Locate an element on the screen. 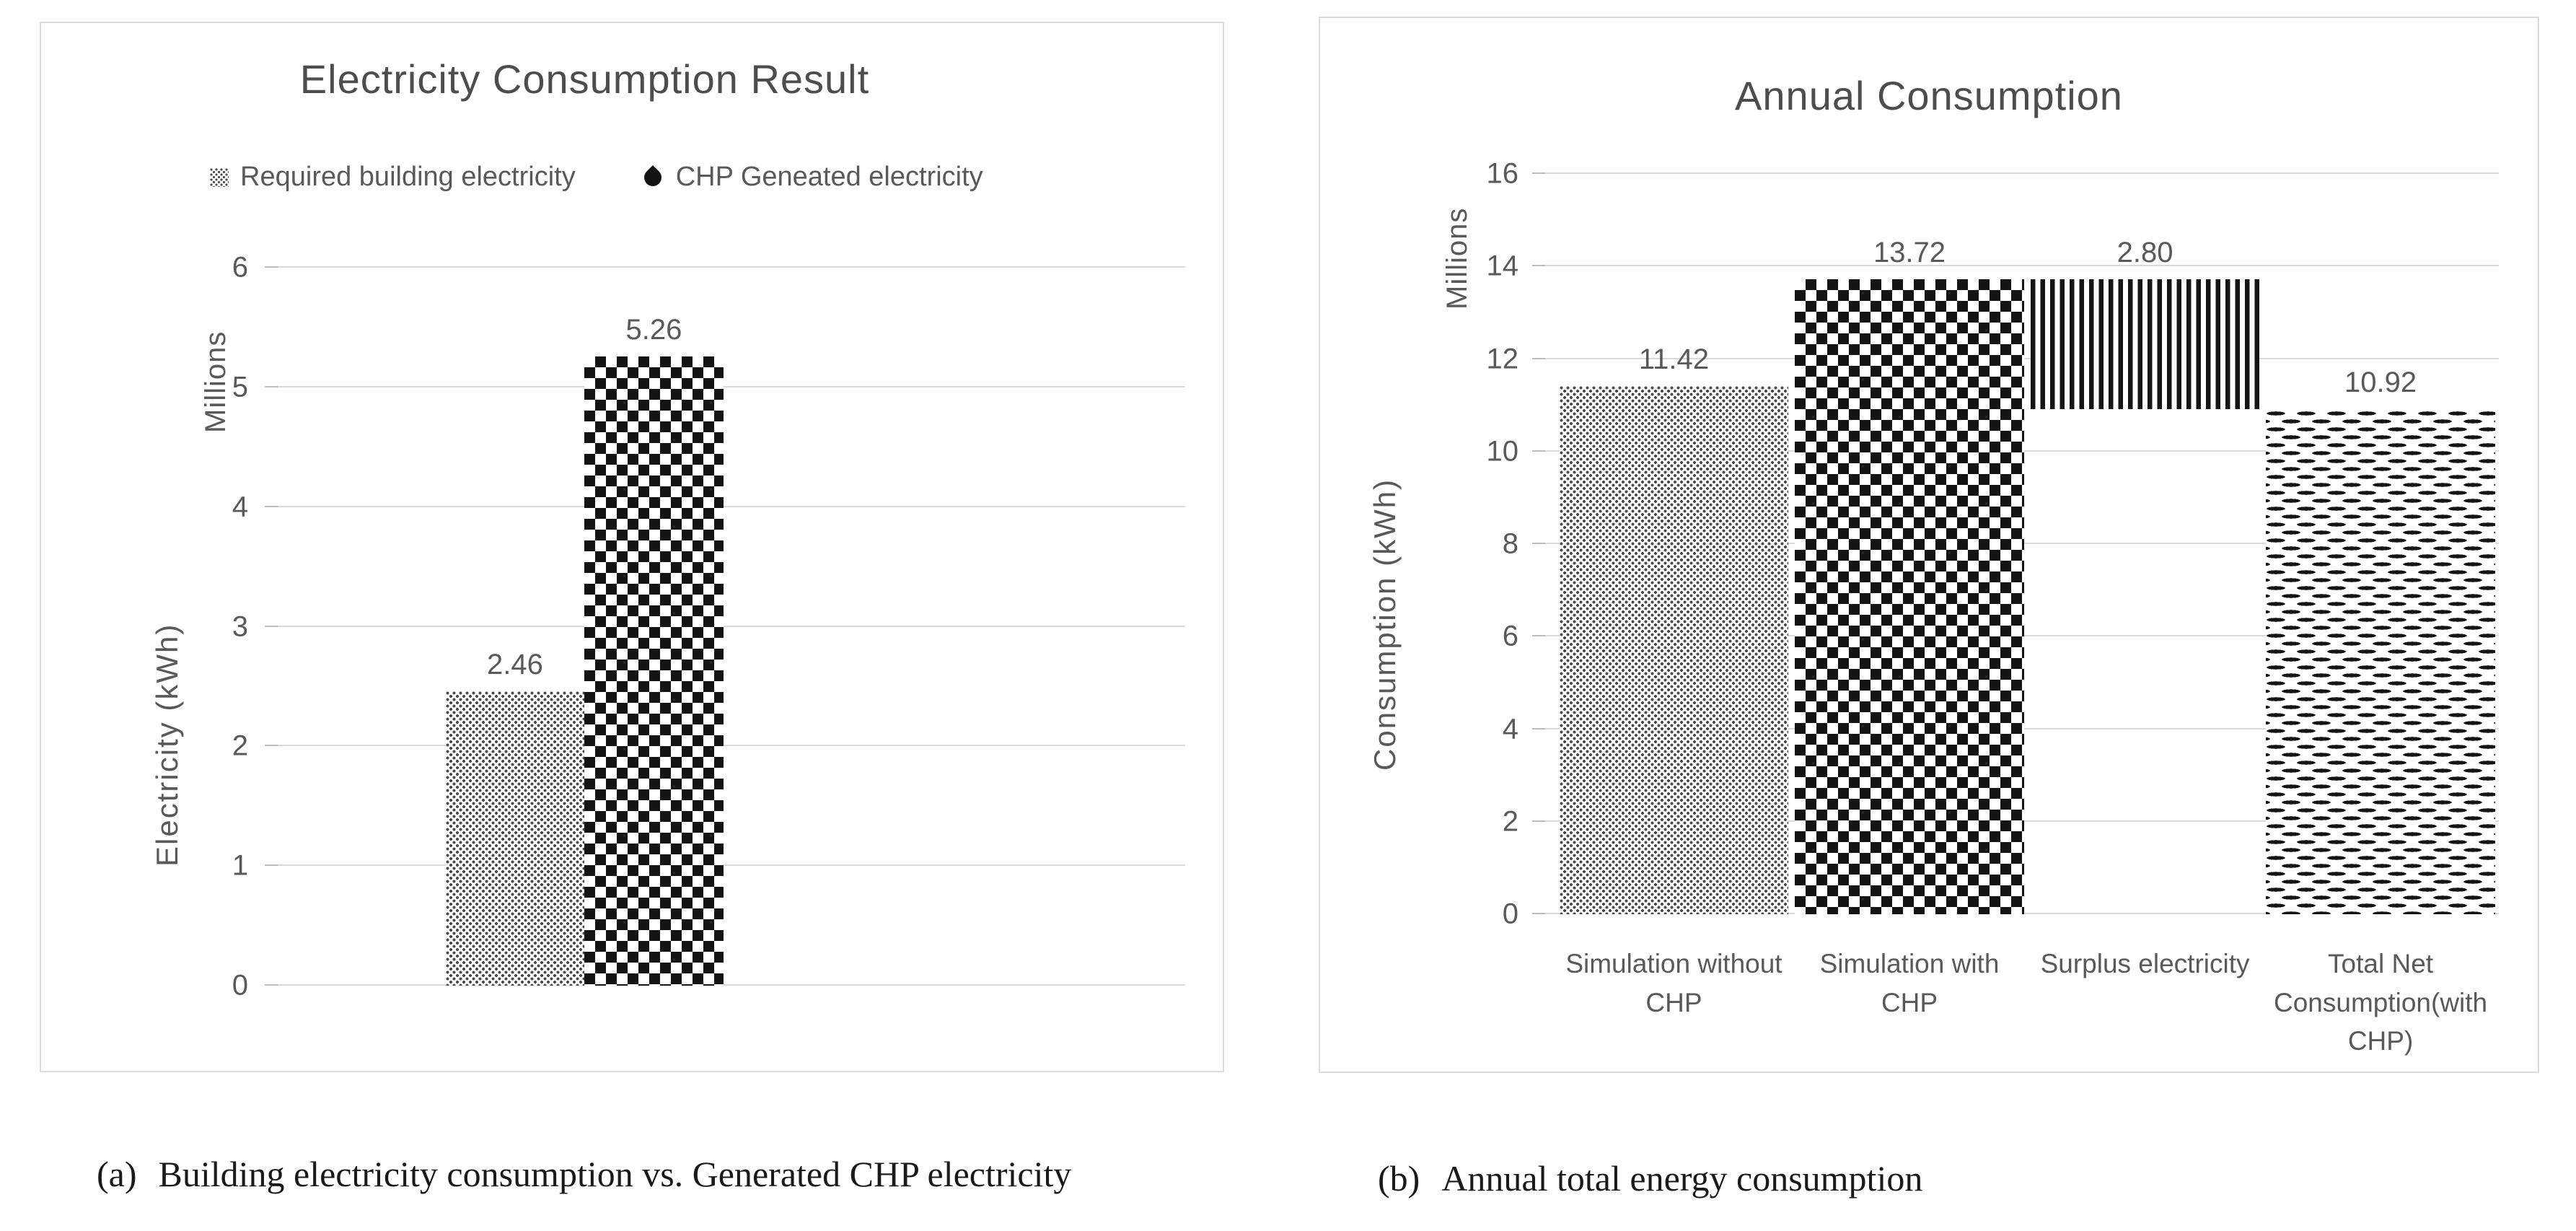  bar-value-label: 2.46 is located at coordinates (515, 665).